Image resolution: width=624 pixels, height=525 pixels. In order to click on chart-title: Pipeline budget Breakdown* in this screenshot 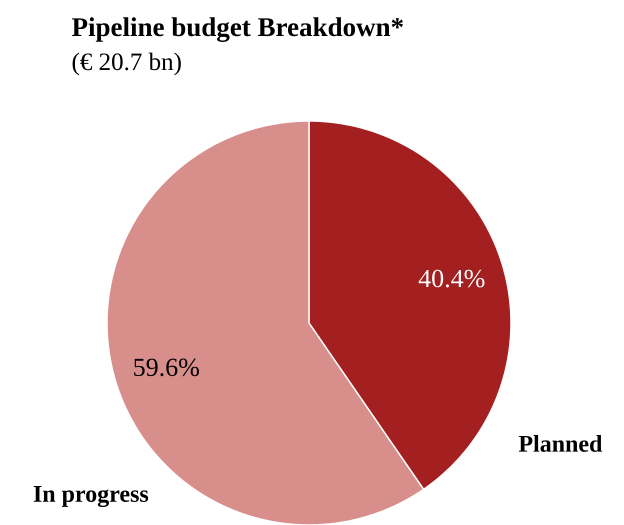, I will do `click(237, 29)`.